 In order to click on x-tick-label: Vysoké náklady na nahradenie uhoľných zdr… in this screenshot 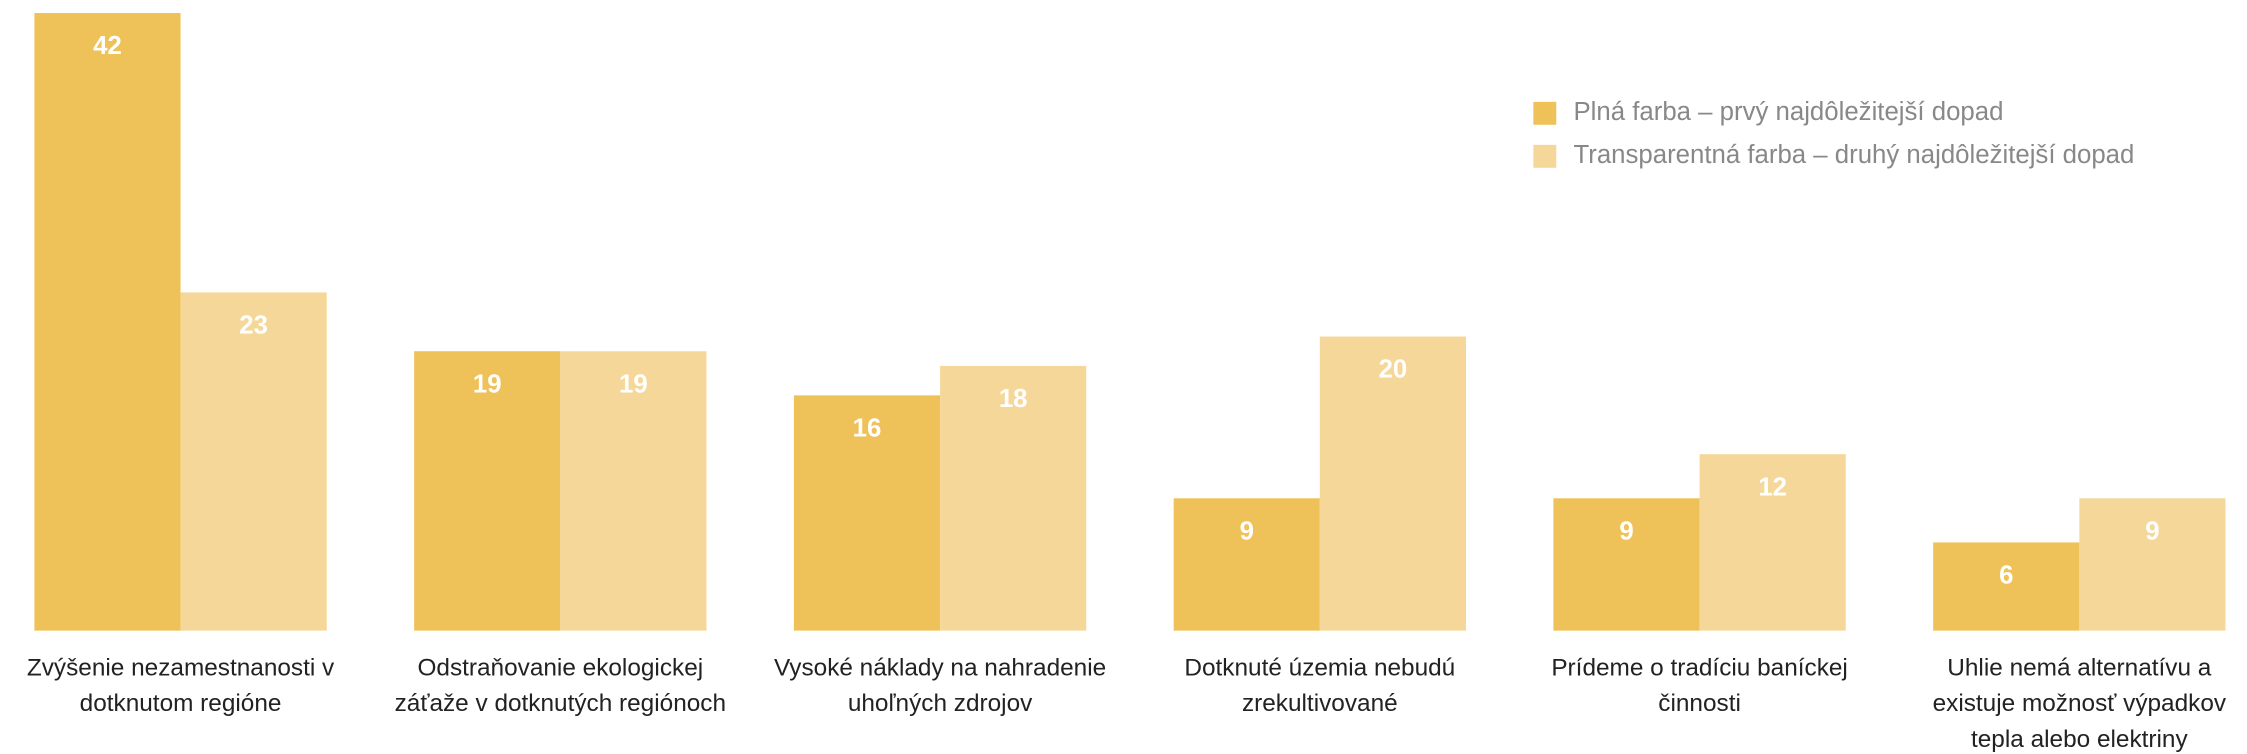, I will do `click(940, 686)`.